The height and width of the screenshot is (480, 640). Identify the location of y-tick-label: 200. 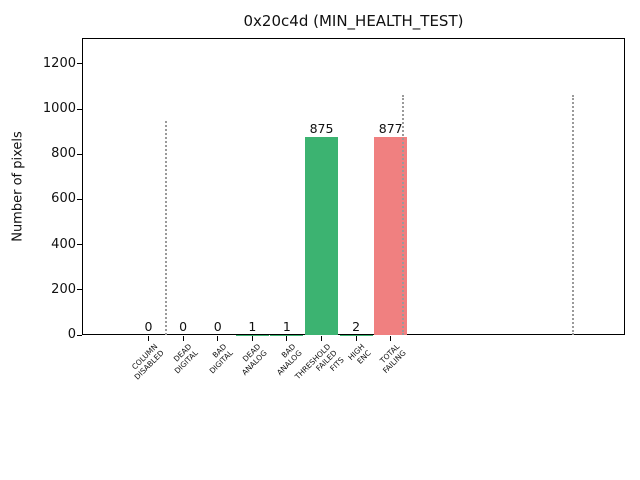
(63, 289).